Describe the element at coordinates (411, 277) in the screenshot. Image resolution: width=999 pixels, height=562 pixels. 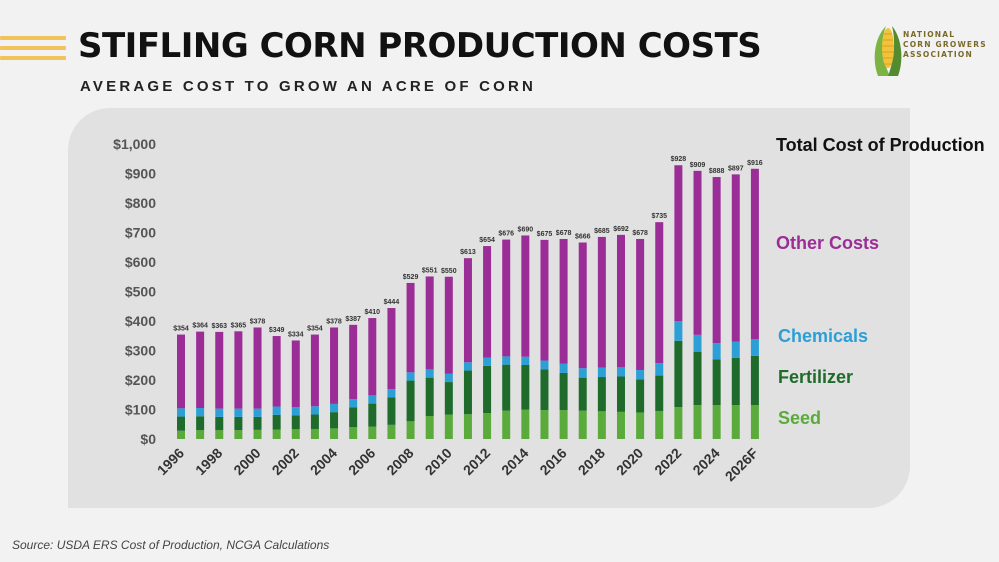
I see `bar-total-label: $529` at that location.